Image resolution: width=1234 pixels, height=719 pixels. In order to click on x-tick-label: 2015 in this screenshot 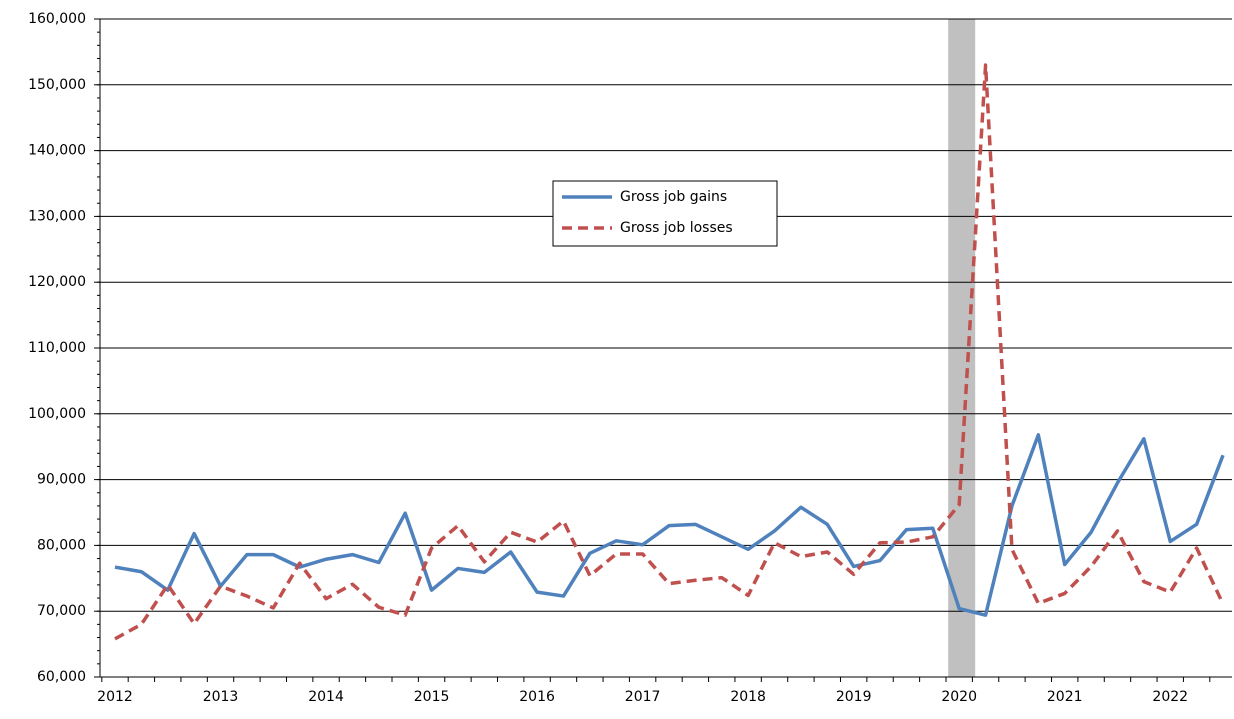, I will do `click(432, 697)`.